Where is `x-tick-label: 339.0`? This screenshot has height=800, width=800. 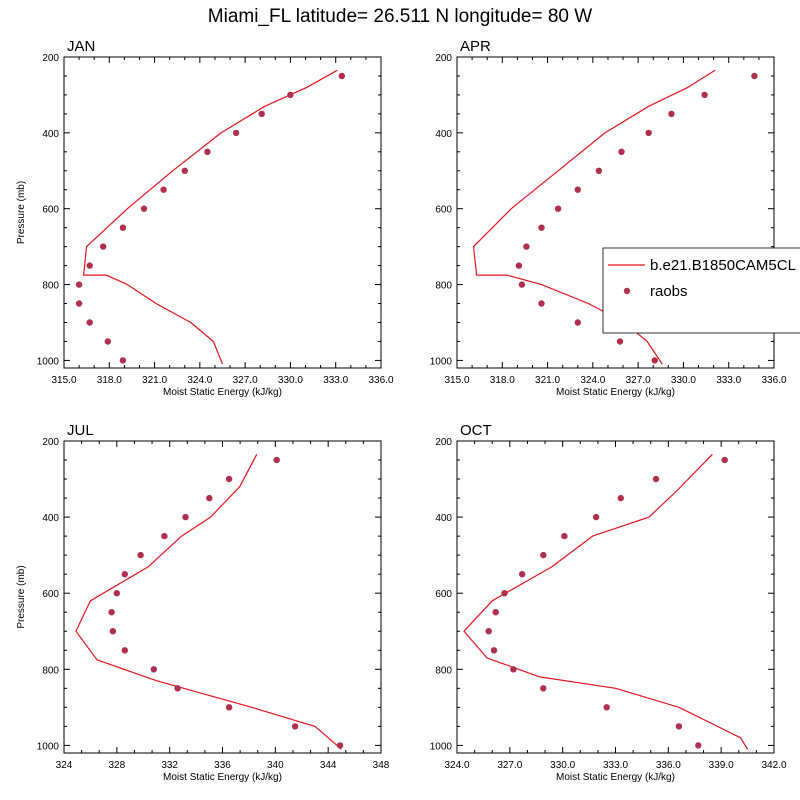 x-tick-label: 339.0 is located at coordinates (721, 765).